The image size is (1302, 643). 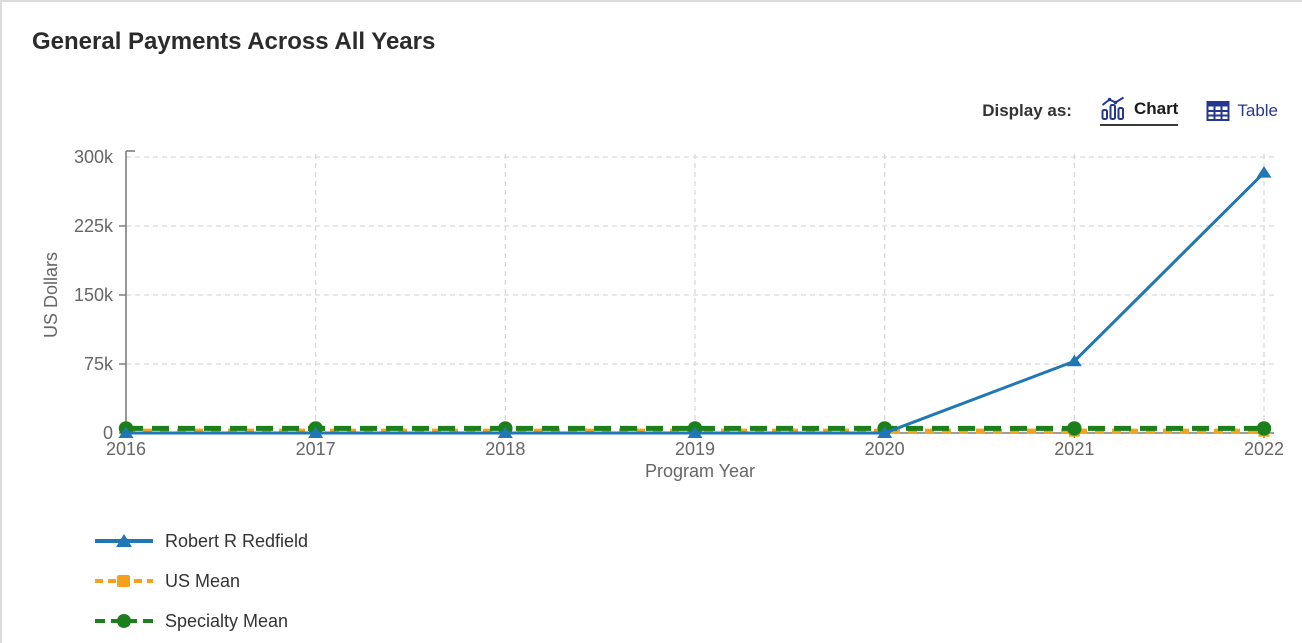 I want to click on display-as-table-label: Table, so click(x=1257, y=110).